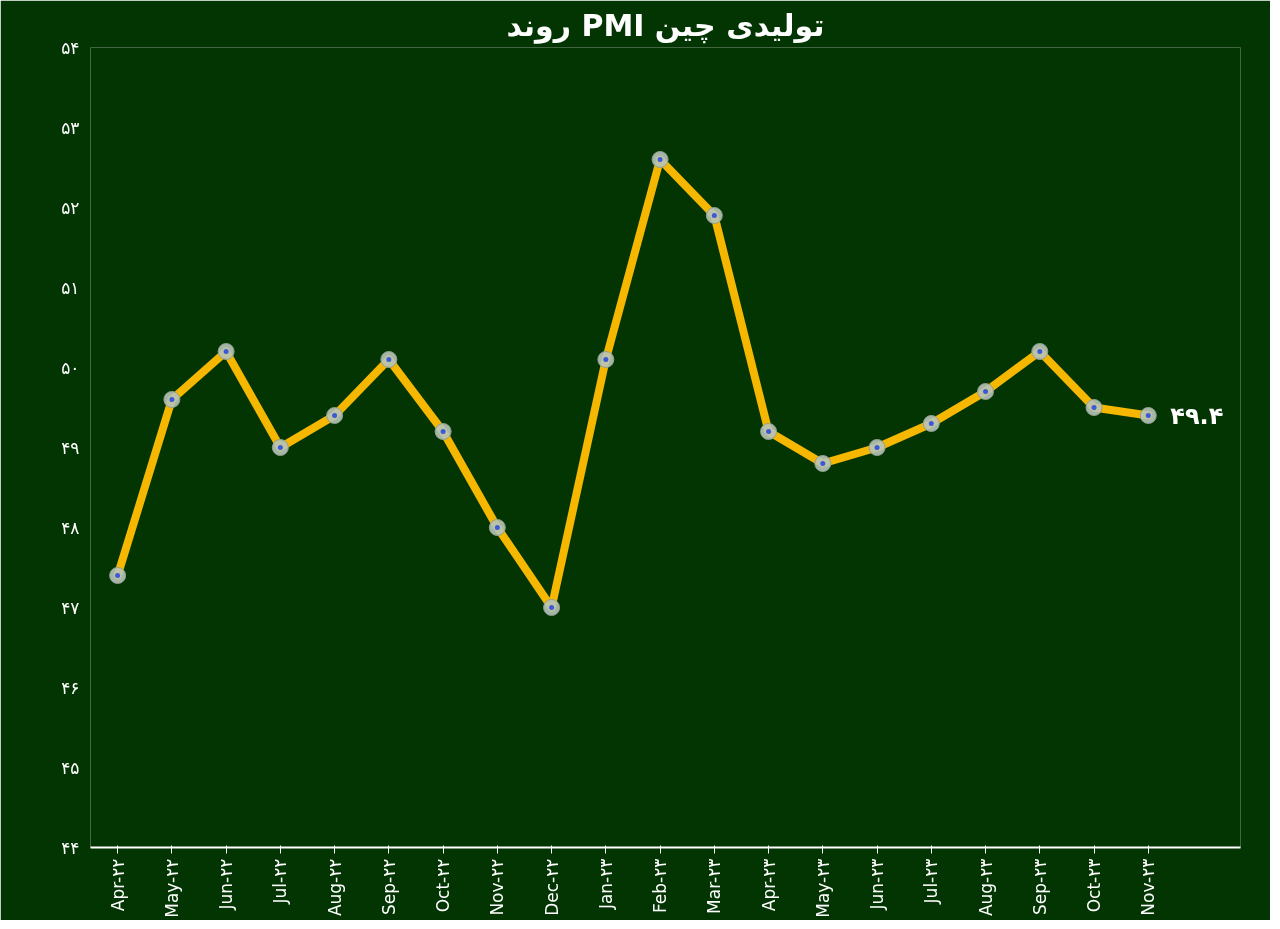 This screenshot has height=929, width=1280. What do you see at coordinates (665, 25) in the screenshot?
I see `chart-title: روند PMI تولیدی چین` at bounding box center [665, 25].